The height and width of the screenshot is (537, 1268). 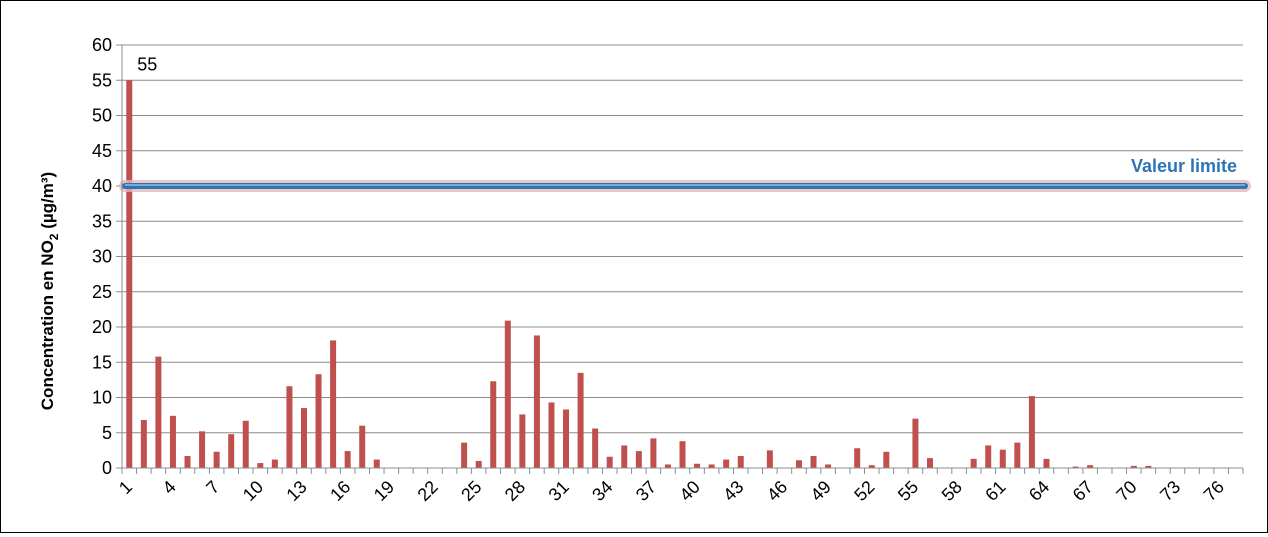 What do you see at coordinates (646, 491) in the screenshot?
I see `x-tick-label-37: 37` at bounding box center [646, 491].